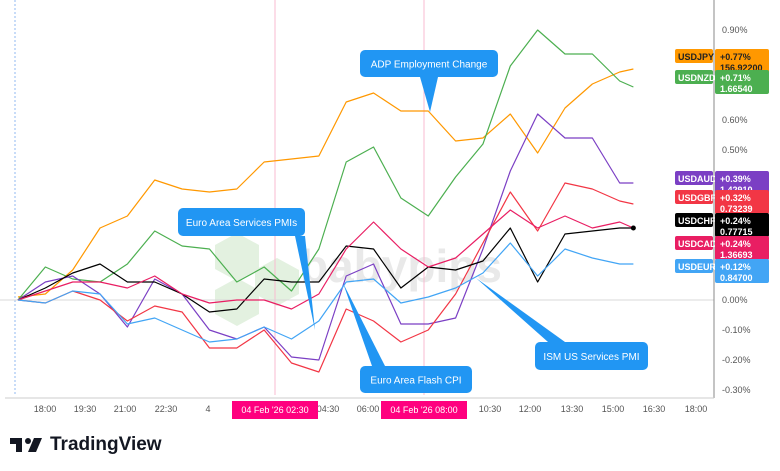 The image size is (780, 471). Describe the element at coordinates (85, 409) in the screenshot. I see `x-tick-label: 19:30` at that location.